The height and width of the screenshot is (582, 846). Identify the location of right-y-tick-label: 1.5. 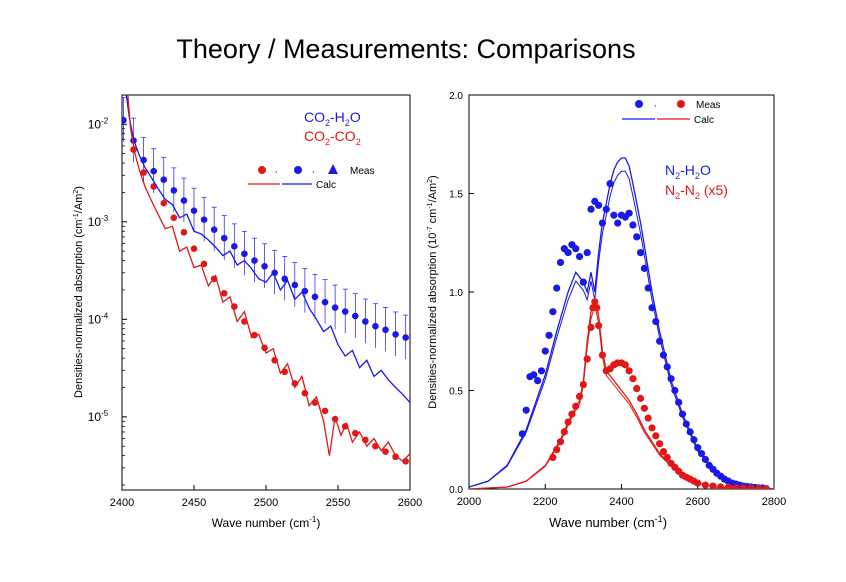
(456, 195).